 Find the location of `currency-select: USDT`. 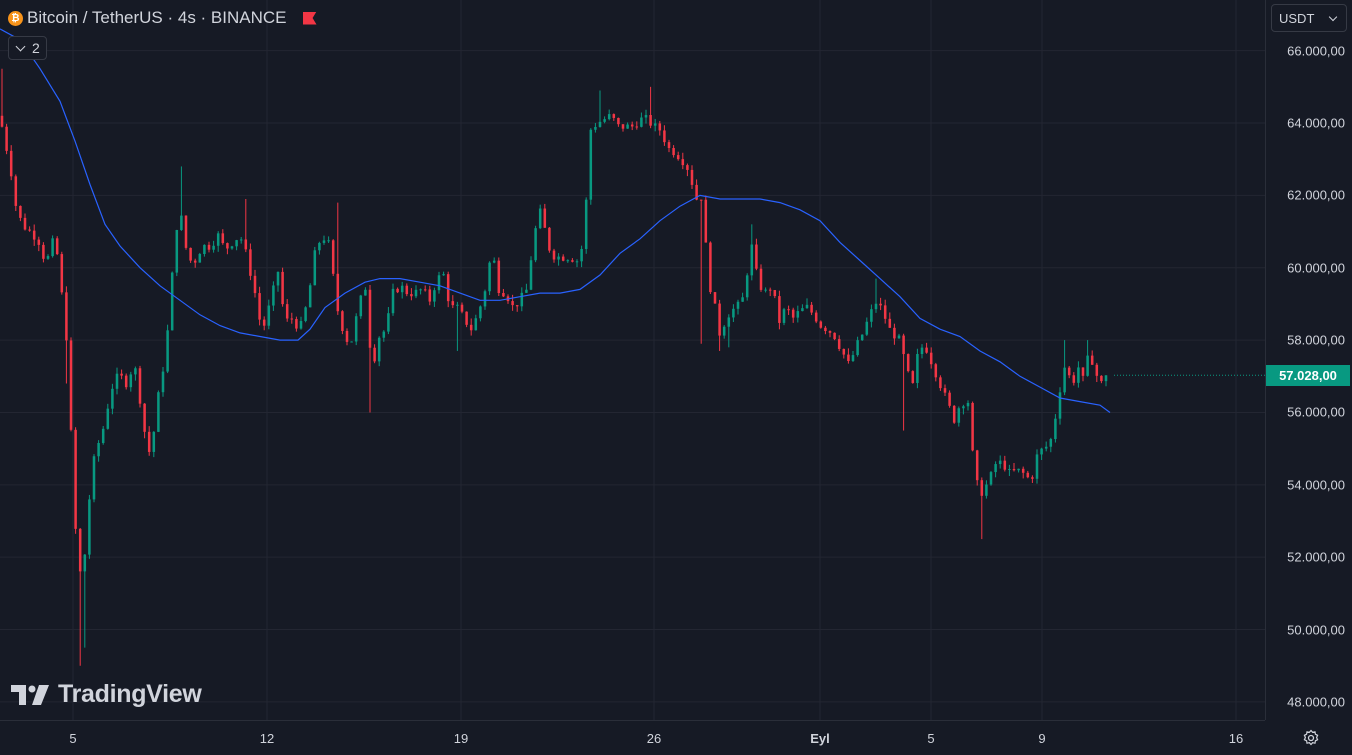

currency-select: USDT is located at coordinates (1309, 18).